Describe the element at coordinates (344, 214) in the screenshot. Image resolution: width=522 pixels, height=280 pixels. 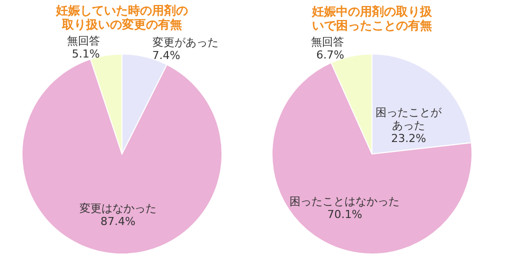
I see `data-label: 70.1%` at that location.